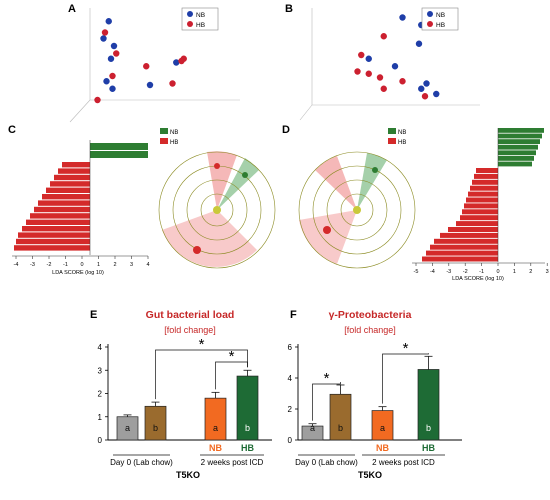  I want to click on panel-label-c: C, so click(12, 130).